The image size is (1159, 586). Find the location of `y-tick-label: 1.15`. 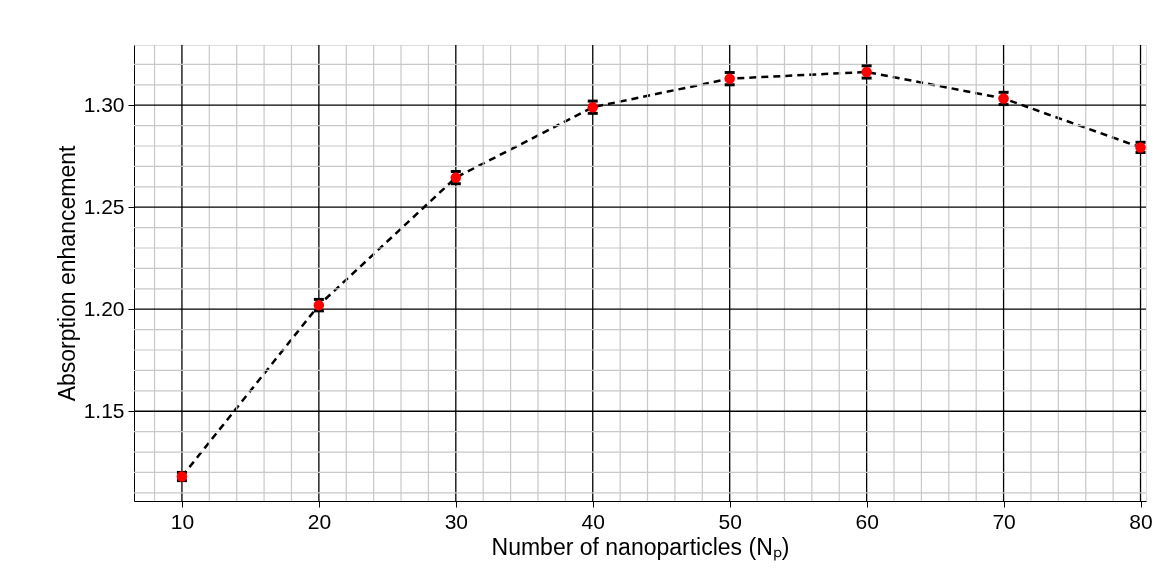

y-tick-label: 1.15 is located at coordinates (104, 410).